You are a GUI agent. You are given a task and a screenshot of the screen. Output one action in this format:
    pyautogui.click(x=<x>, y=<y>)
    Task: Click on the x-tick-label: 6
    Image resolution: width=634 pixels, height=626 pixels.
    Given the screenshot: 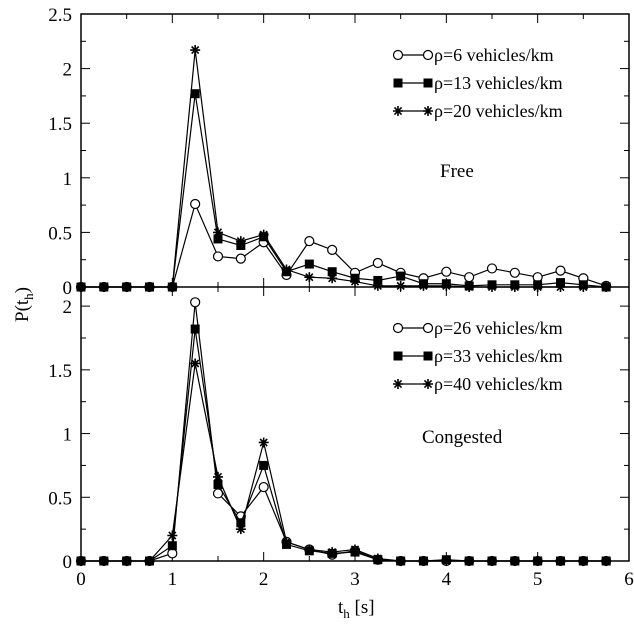 What is the action you would take?
    pyautogui.click(x=629, y=579)
    